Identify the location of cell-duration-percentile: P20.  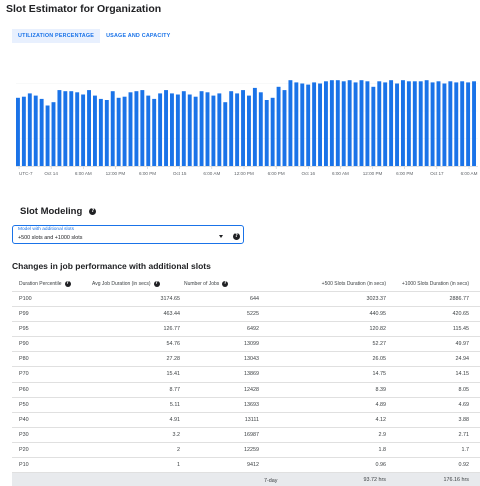
(24, 449).